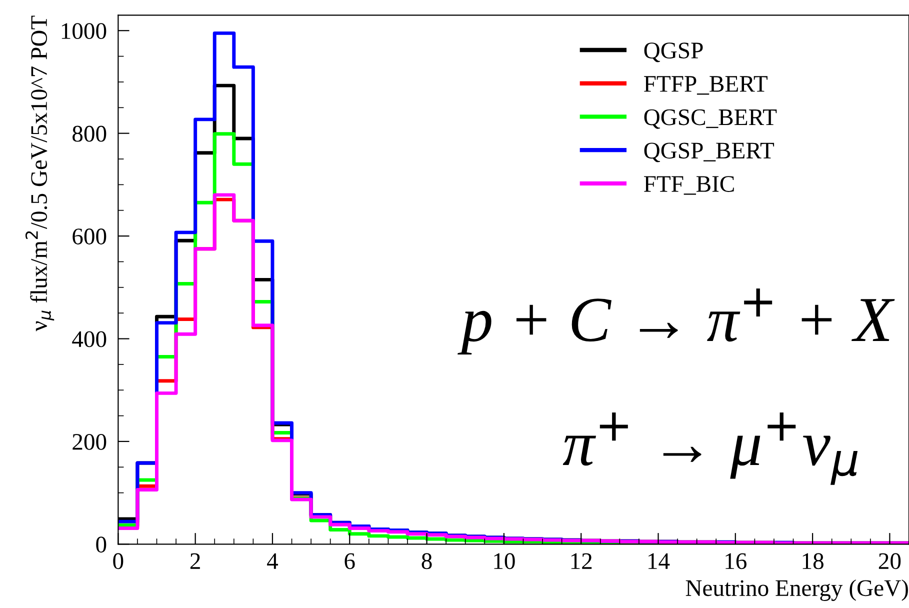  Describe the element at coordinates (195, 561) in the screenshot. I see `x-tick-label: 2` at that location.